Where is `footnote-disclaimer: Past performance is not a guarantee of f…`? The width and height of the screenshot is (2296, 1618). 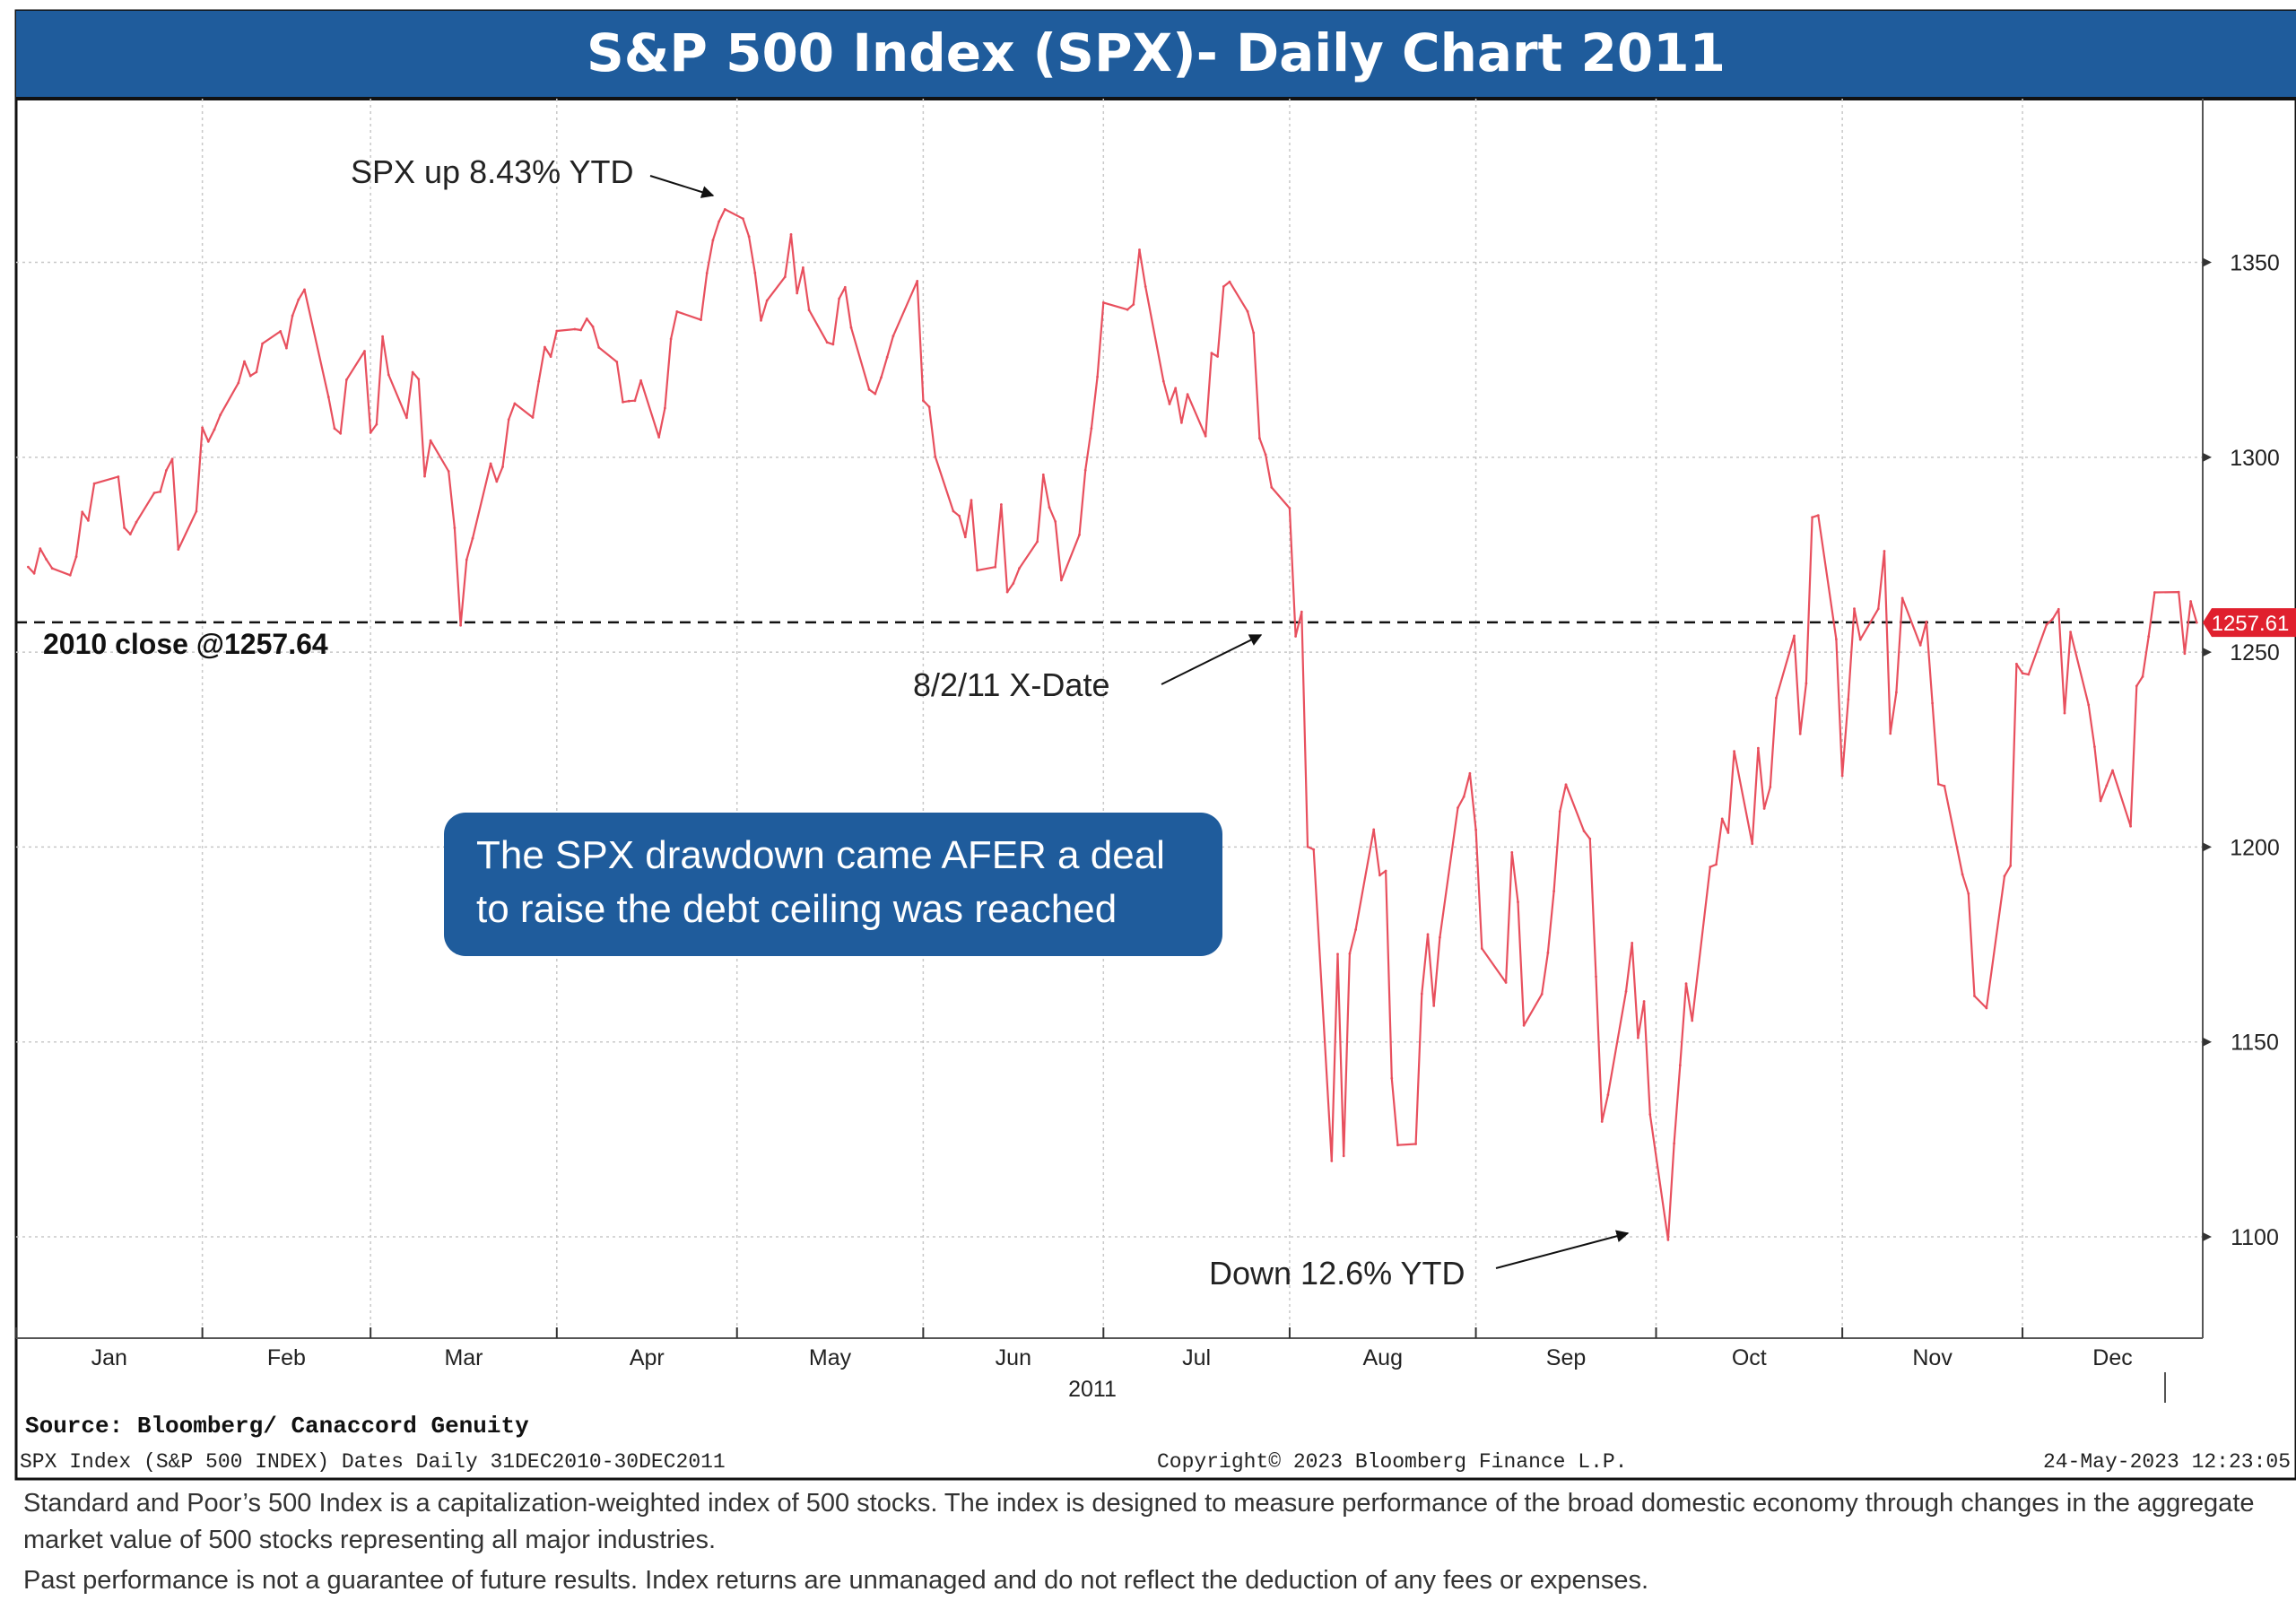 footnote-disclaimer: Past performance is not a guarantee of f… is located at coordinates (836, 1580).